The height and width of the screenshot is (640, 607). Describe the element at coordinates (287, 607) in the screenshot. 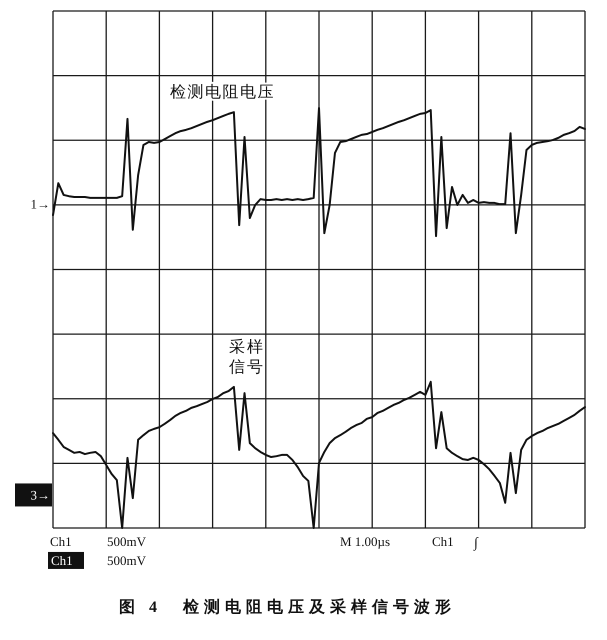

I see `text: 图 4 检测电阻电压及采样信号波形` at that location.